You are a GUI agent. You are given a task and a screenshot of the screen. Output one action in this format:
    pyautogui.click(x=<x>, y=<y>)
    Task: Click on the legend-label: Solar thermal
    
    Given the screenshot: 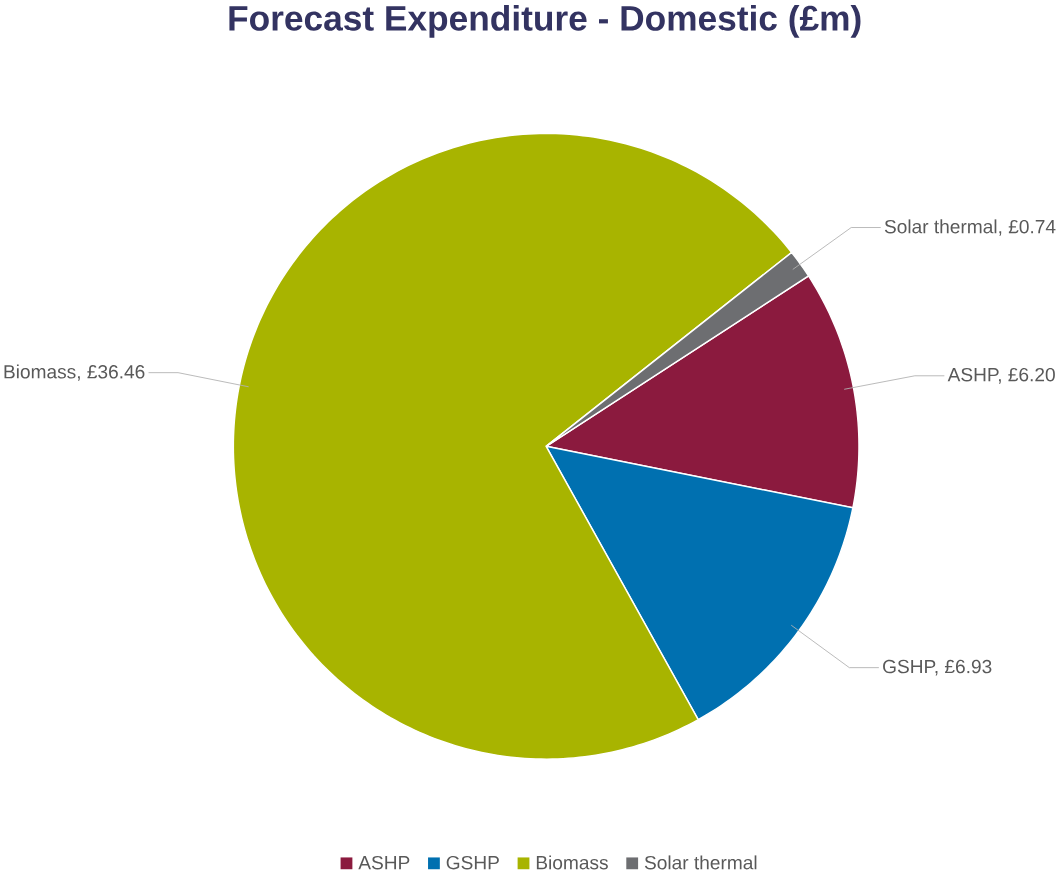 What is the action you would take?
    pyautogui.click(x=700, y=862)
    